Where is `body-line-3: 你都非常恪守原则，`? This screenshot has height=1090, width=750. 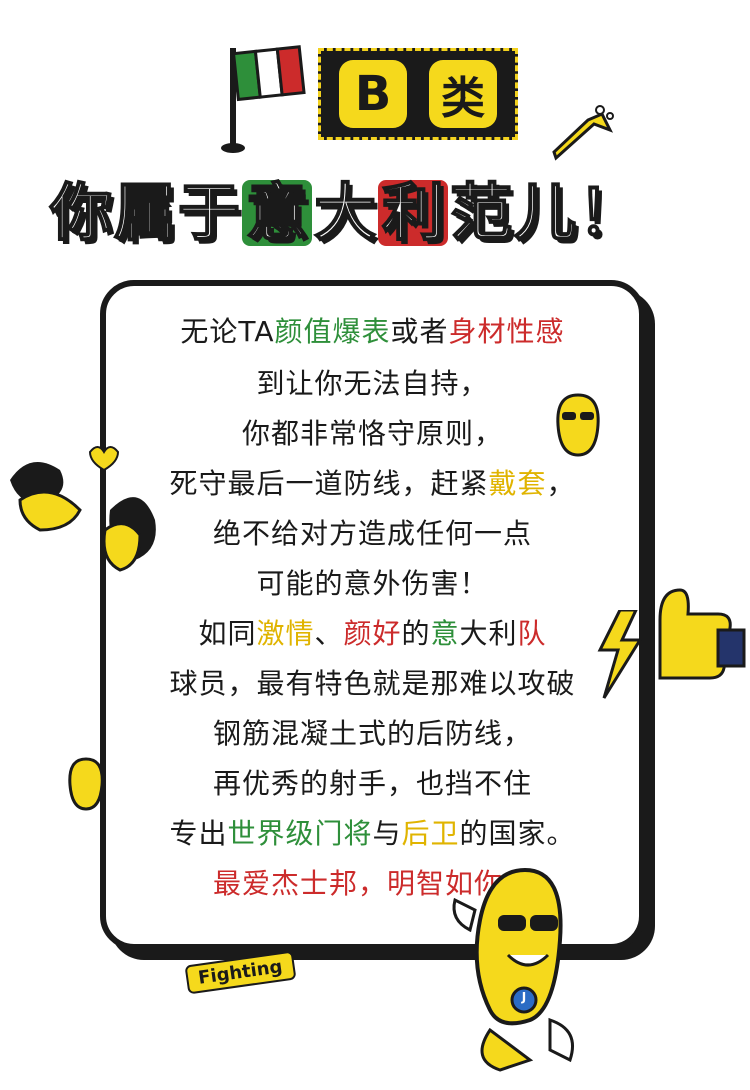
body-line-3: 你都非常恪守原则， is located at coordinates (372, 433).